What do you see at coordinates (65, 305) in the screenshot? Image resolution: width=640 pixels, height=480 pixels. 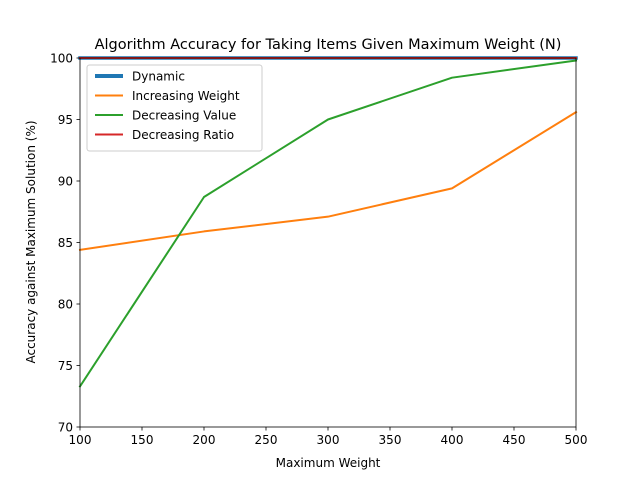 I see `y-tick-label: 80` at bounding box center [65, 305].